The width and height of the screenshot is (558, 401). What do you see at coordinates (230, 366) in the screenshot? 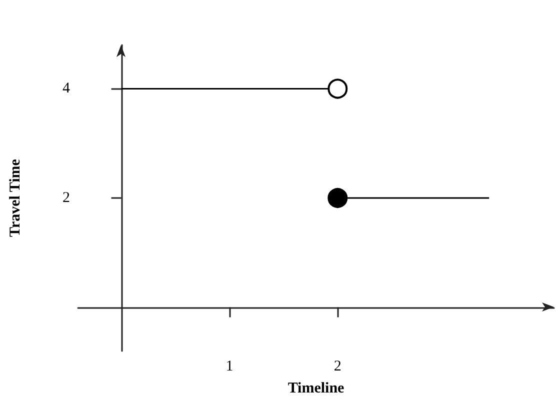
I see `x-tick-label: 1` at bounding box center [230, 366].